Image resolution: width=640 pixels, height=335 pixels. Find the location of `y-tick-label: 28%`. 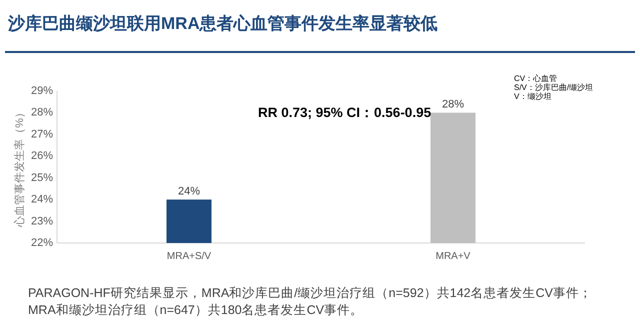

y-tick-label: 28% is located at coordinates (42, 112).